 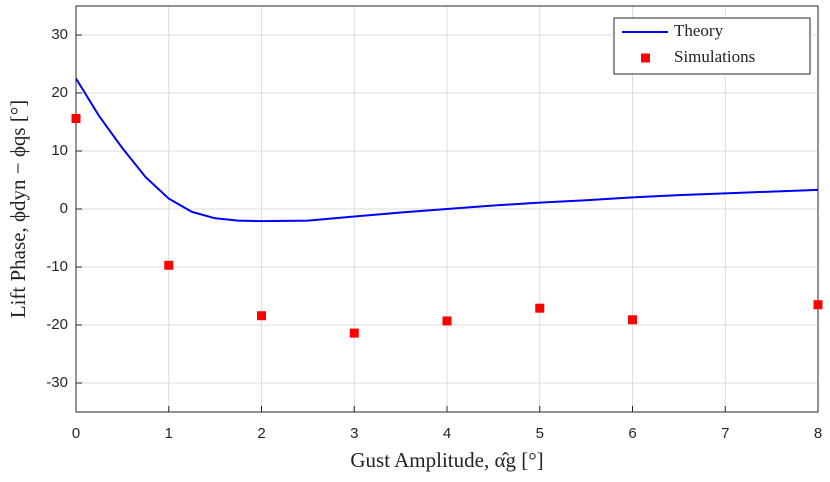 I want to click on x-tick-label: 6, so click(x=632, y=433).